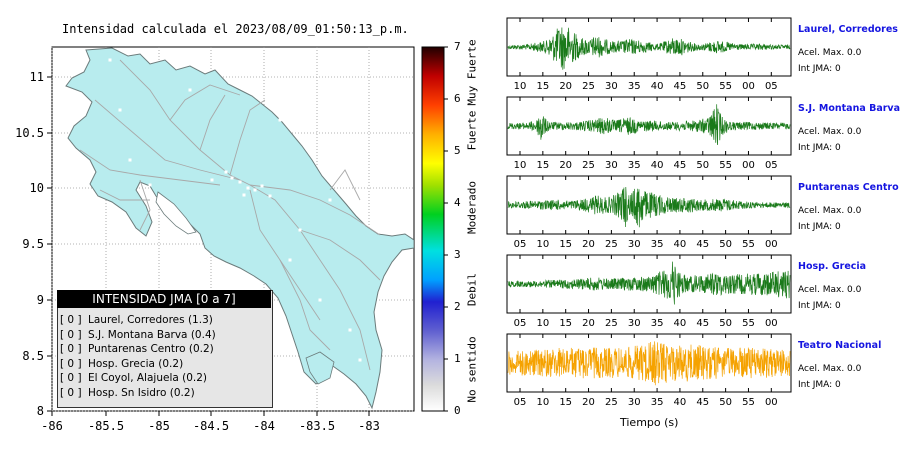 This screenshot has width=910, height=460. I want to click on lat-tick-label: 8.5, so click(33, 356).